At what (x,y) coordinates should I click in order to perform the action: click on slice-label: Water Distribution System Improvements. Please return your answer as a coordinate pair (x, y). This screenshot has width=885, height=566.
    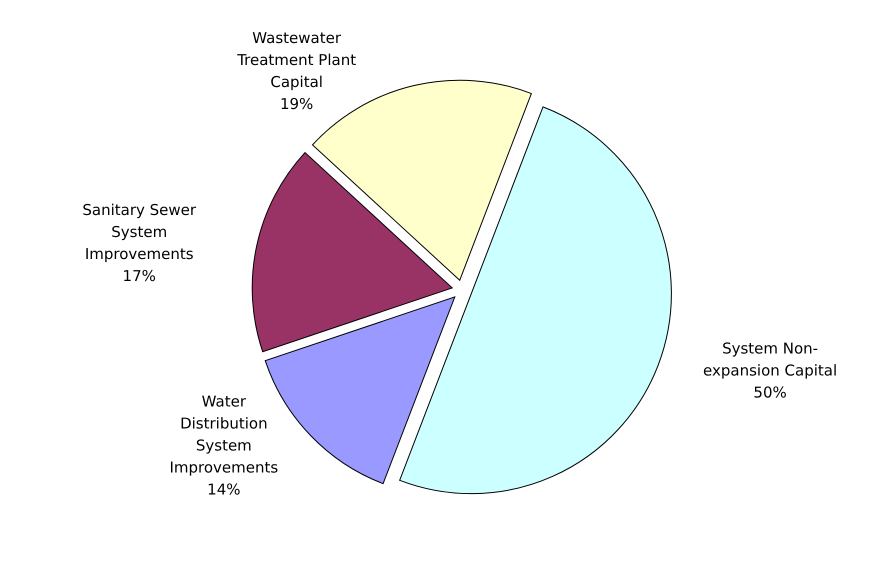
    Looking at the image, I should click on (223, 434).